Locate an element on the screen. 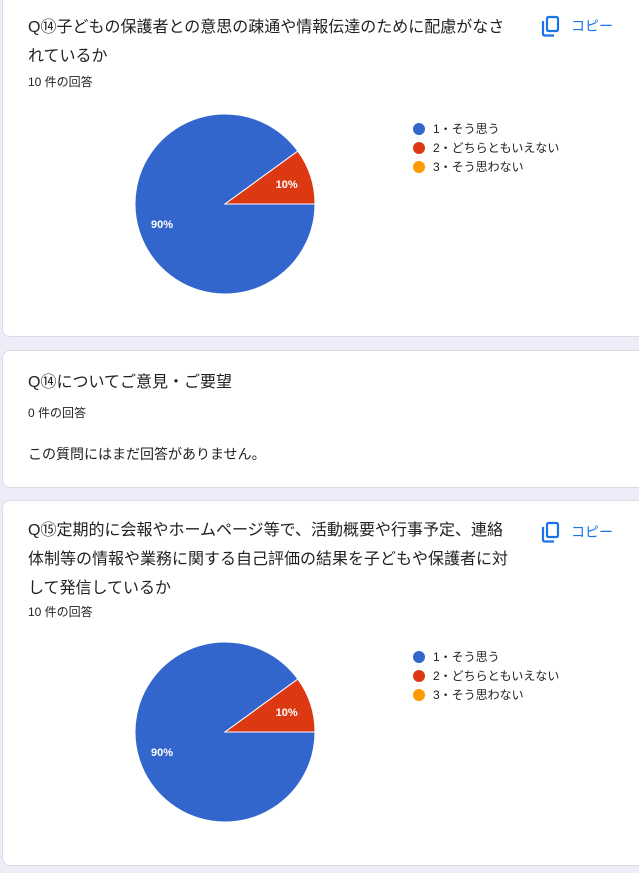 Image resolution: width=639 pixels, height=873 pixels. question-title: Q⑭についてご意見・ご要望 is located at coordinates (130, 382).